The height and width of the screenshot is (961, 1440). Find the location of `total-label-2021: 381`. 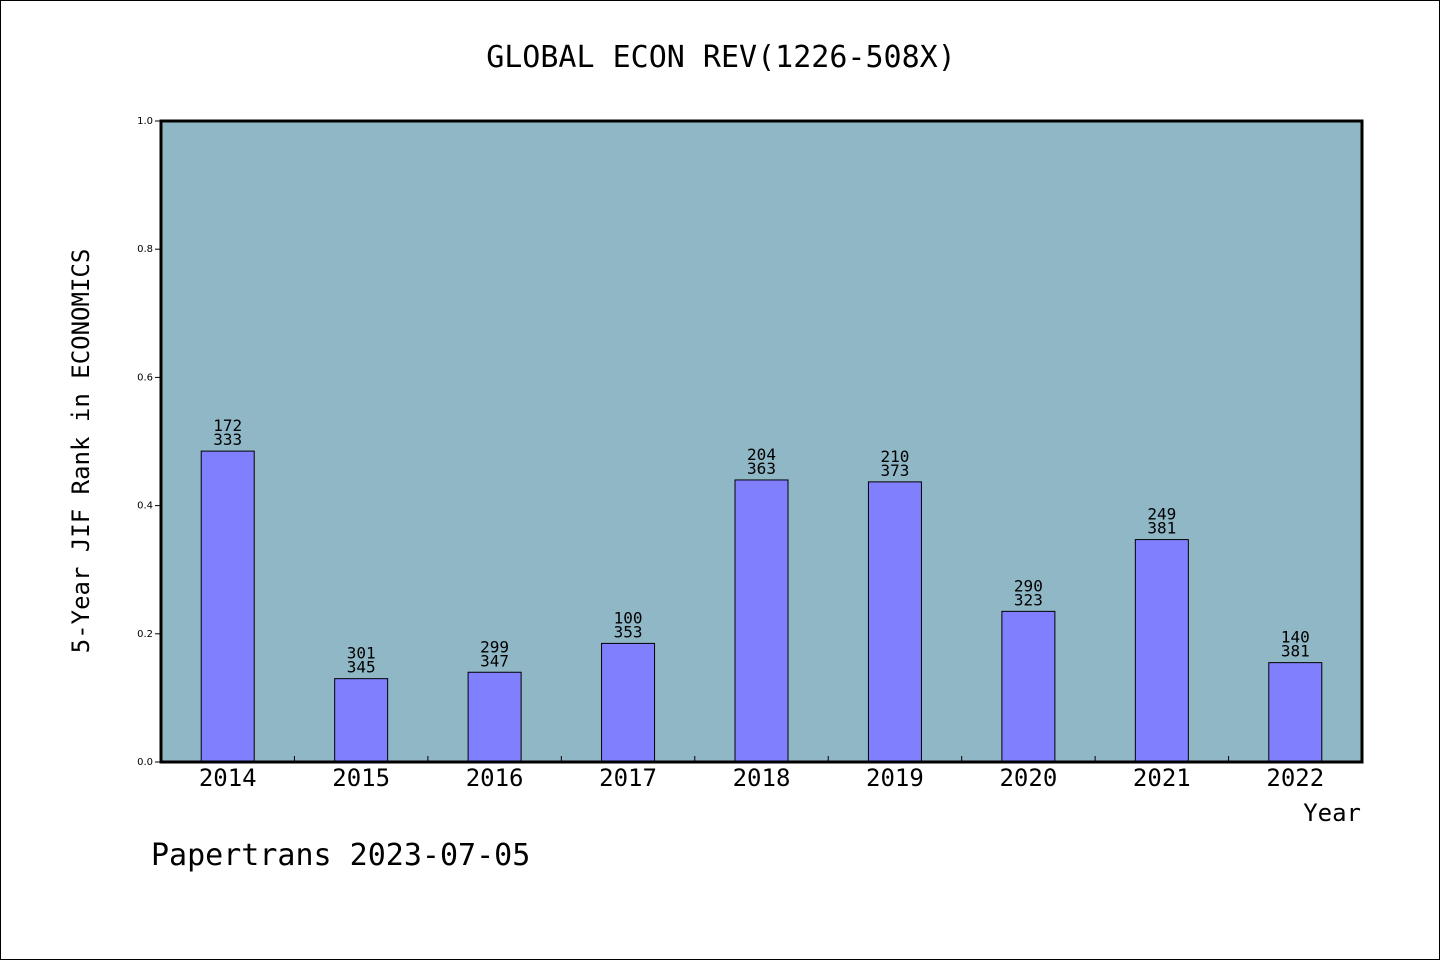

total-label-2021: 381 is located at coordinates (1161, 528).